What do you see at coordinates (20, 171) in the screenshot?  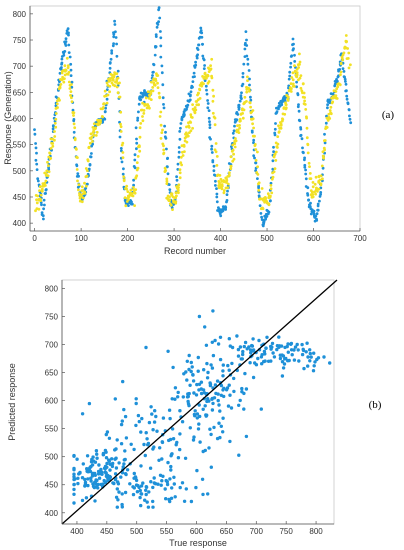 I see `chart-a-y-tick-label: 500` at bounding box center [20, 171].